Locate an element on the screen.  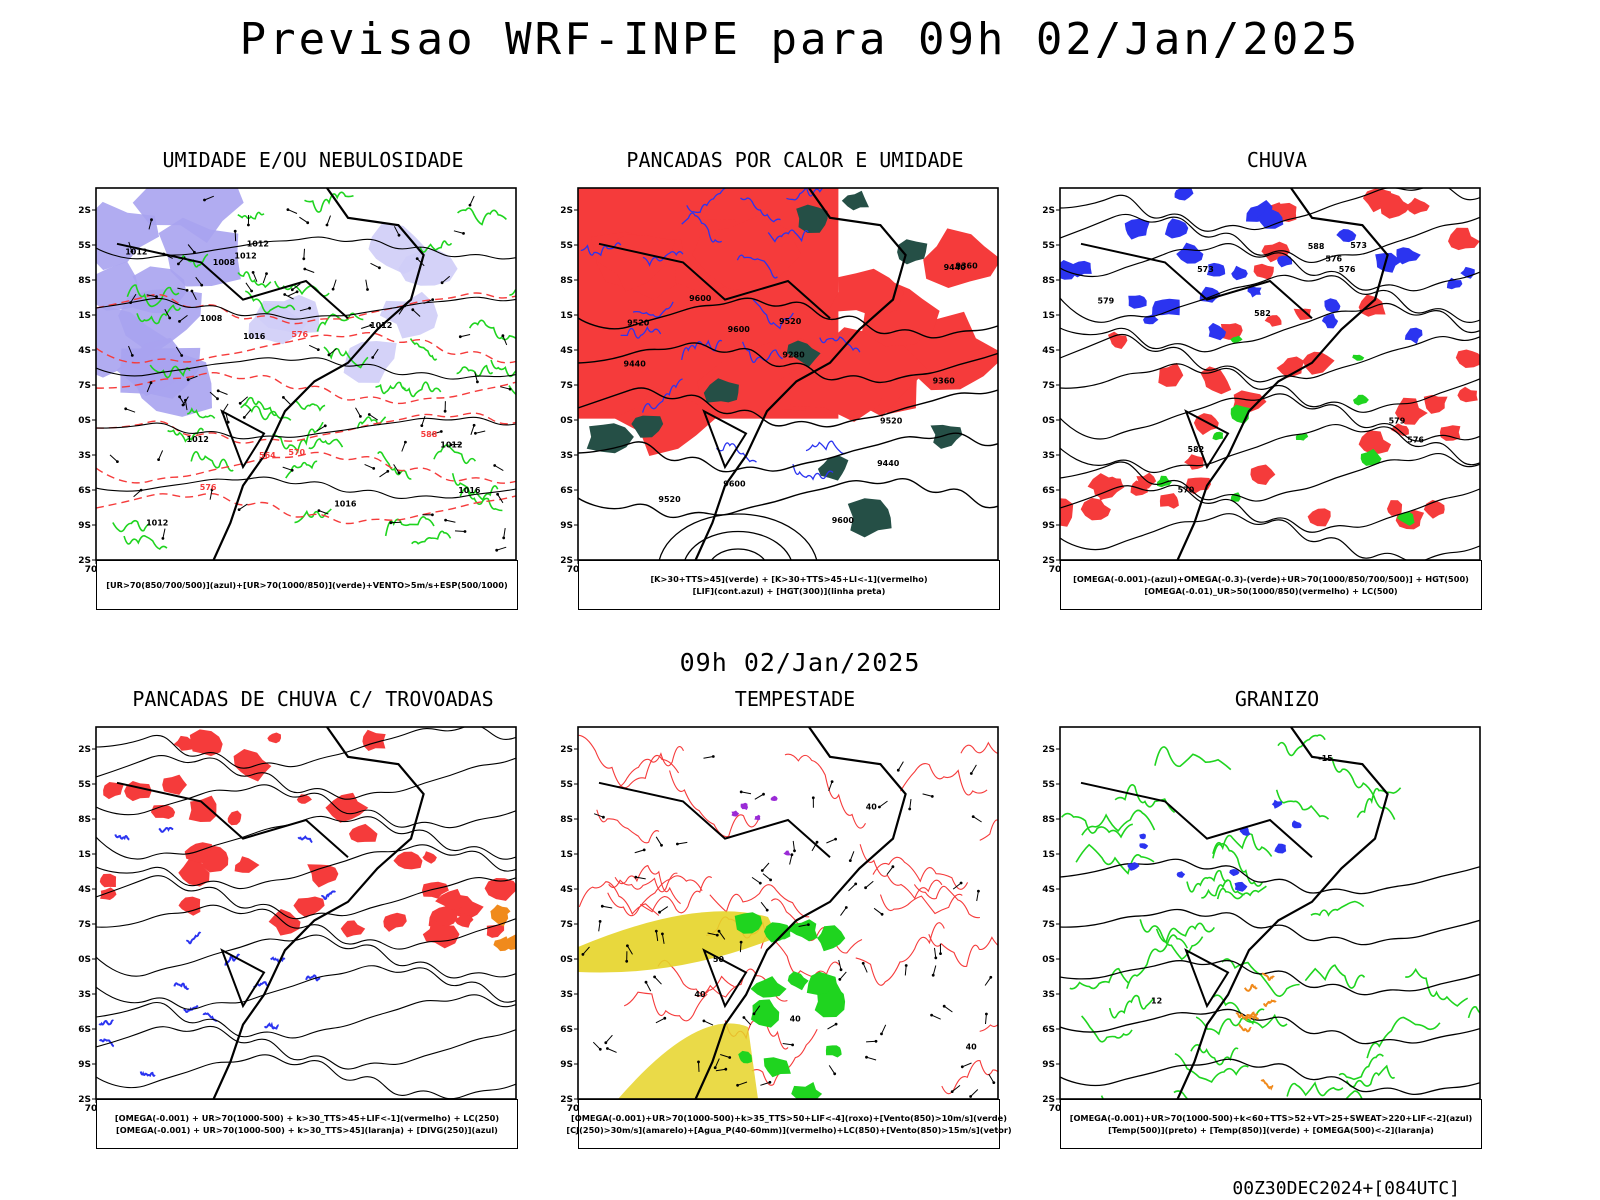
lifted-index-contour is located at coordinates (788, 236).